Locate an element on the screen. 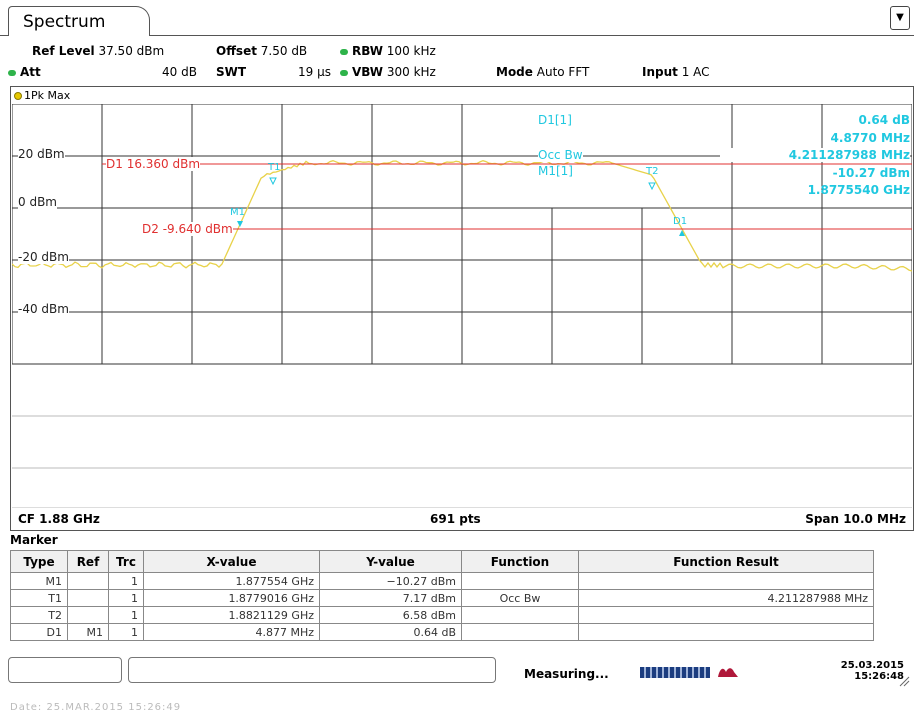  marker-d1: D1 is located at coordinates (680, 226).